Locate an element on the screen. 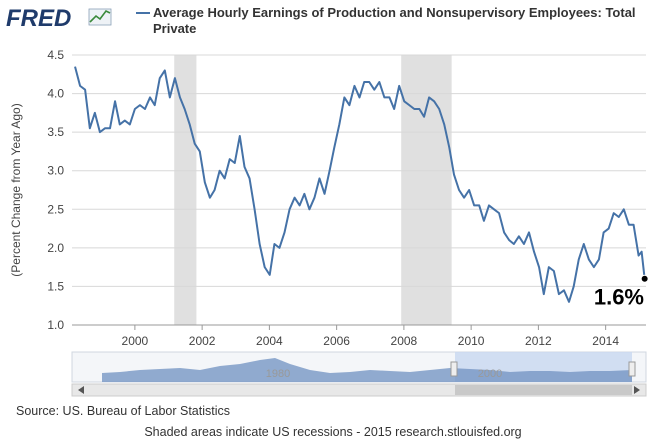 The width and height of the screenshot is (666, 441). end-point is located at coordinates (644, 278).